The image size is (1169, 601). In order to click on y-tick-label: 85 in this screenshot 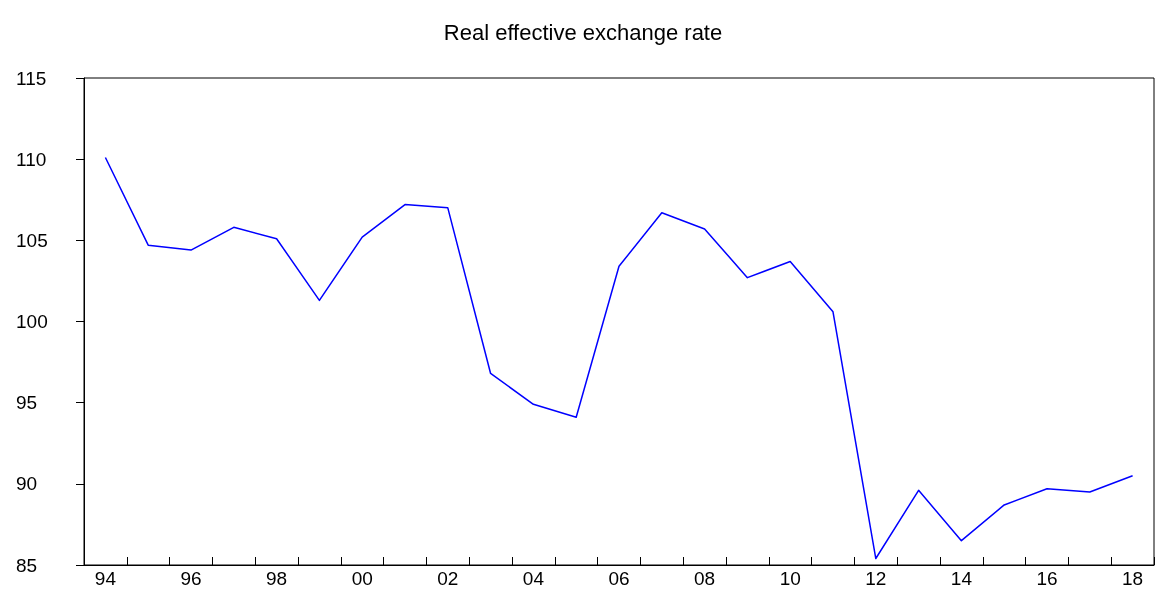, I will do `click(27, 565)`.